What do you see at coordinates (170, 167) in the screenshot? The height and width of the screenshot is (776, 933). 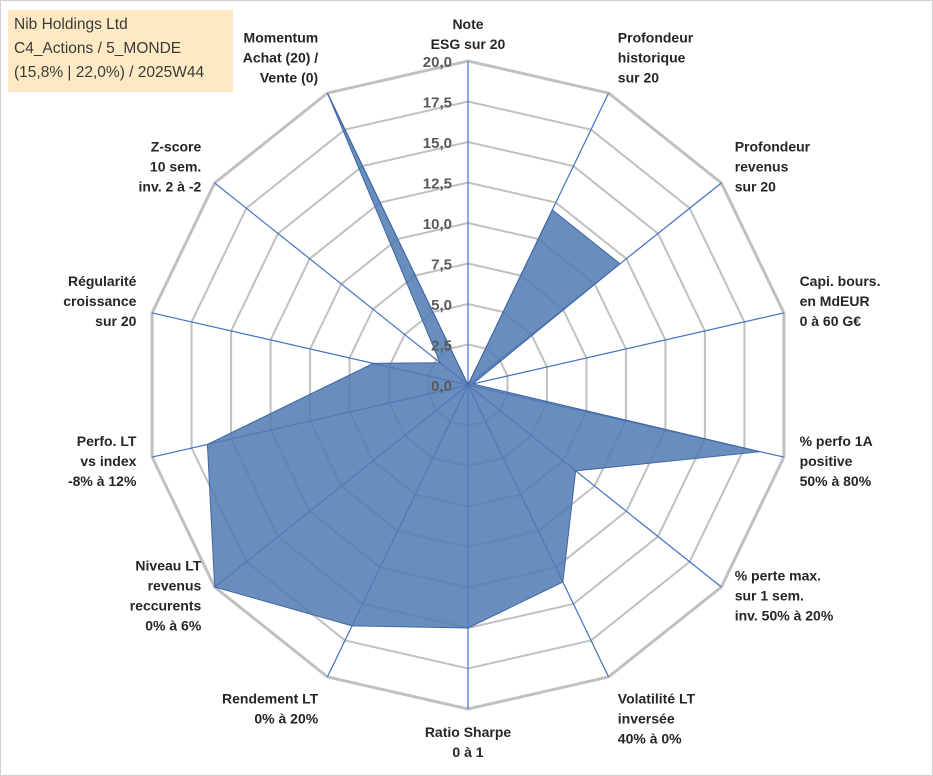 I see `axis-label-12: Z-score 10 sem. inv. 2 à -2` at bounding box center [170, 167].